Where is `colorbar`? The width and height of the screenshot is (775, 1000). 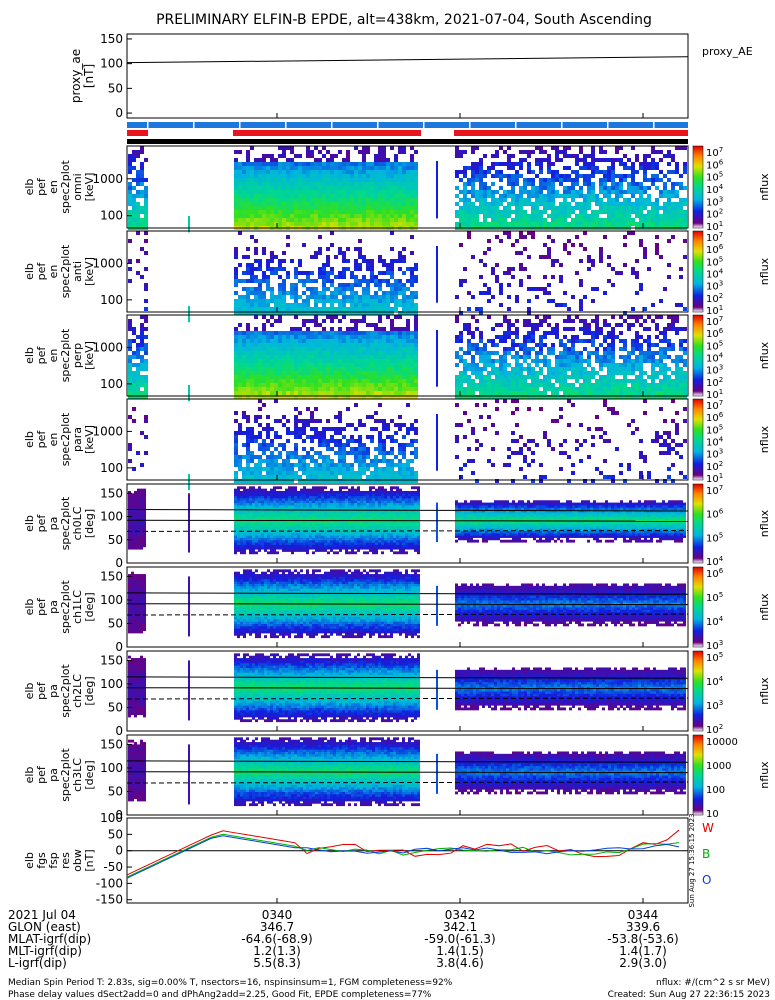 colorbar is located at coordinates (698, 271).